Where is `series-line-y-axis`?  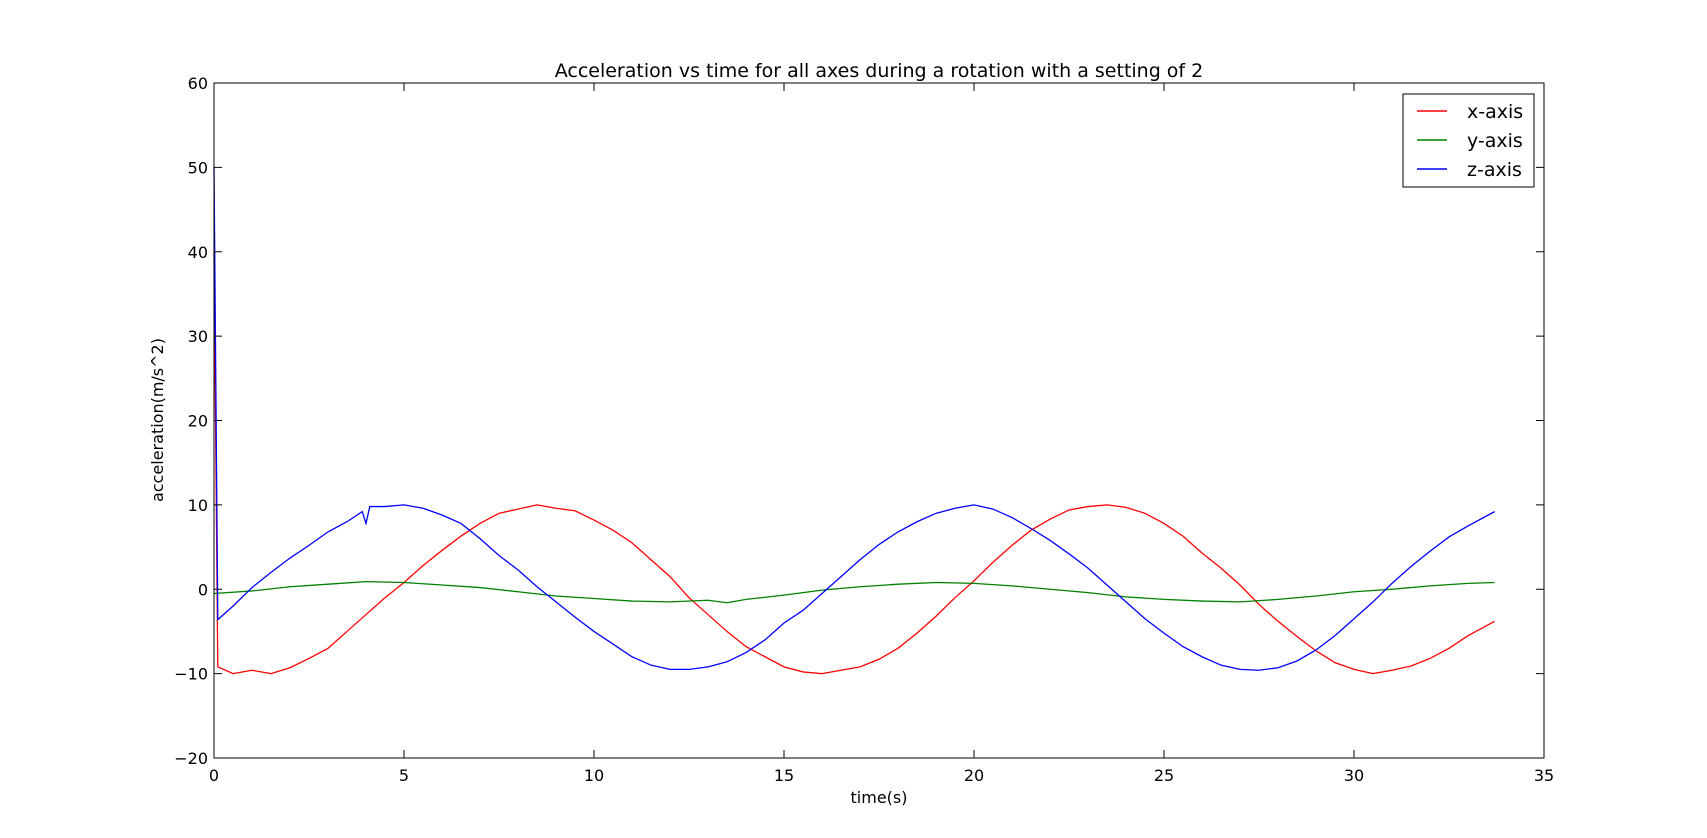 series-line-y-axis is located at coordinates (854, 592).